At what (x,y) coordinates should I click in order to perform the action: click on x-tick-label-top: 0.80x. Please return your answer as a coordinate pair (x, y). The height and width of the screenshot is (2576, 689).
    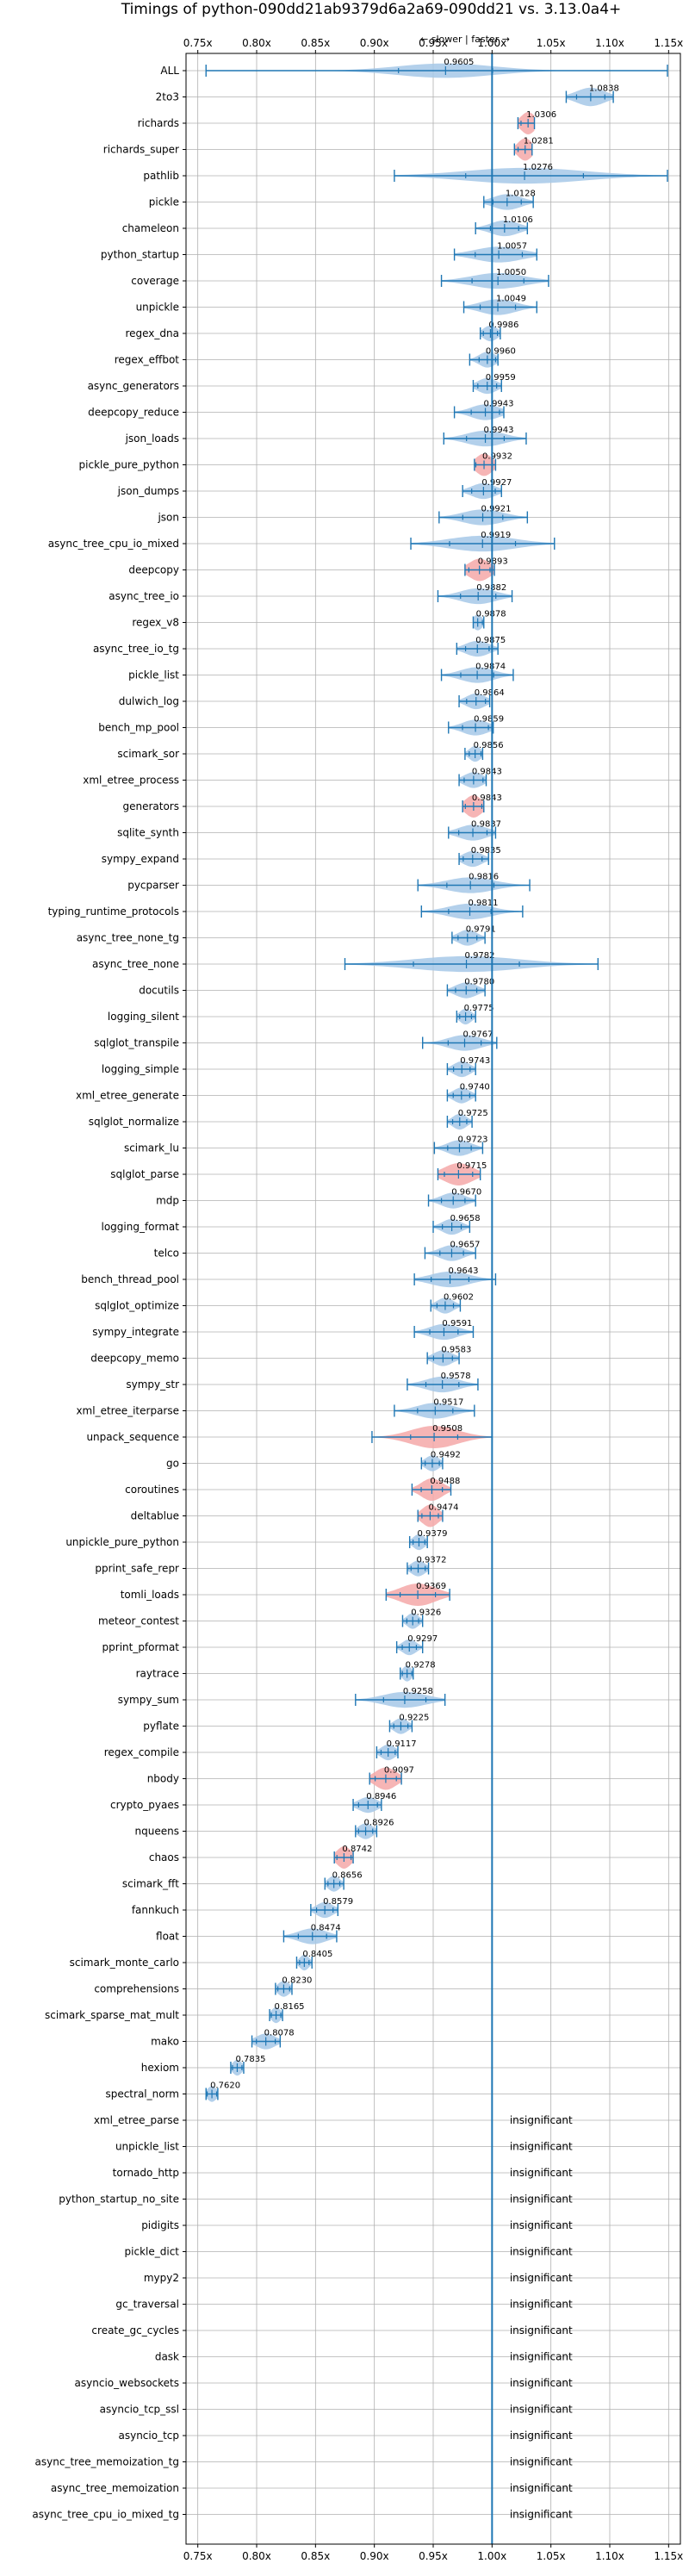
    Looking at the image, I should click on (256, 43).